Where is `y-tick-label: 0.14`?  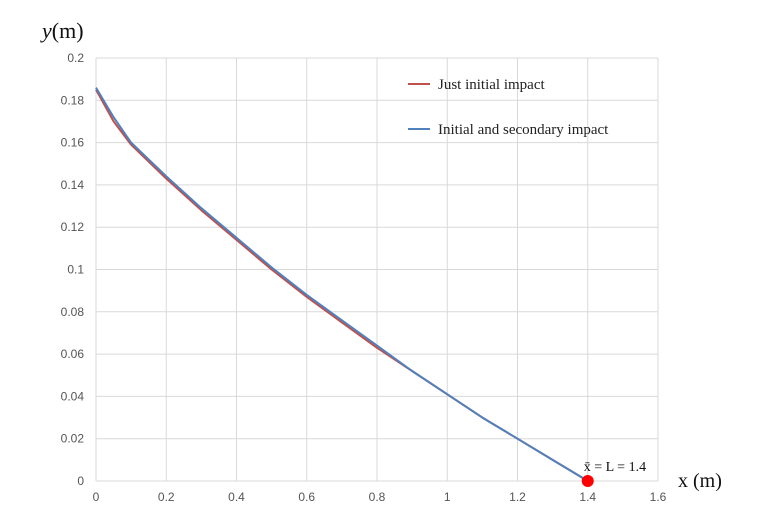 y-tick-label: 0.14 is located at coordinates (73, 185).